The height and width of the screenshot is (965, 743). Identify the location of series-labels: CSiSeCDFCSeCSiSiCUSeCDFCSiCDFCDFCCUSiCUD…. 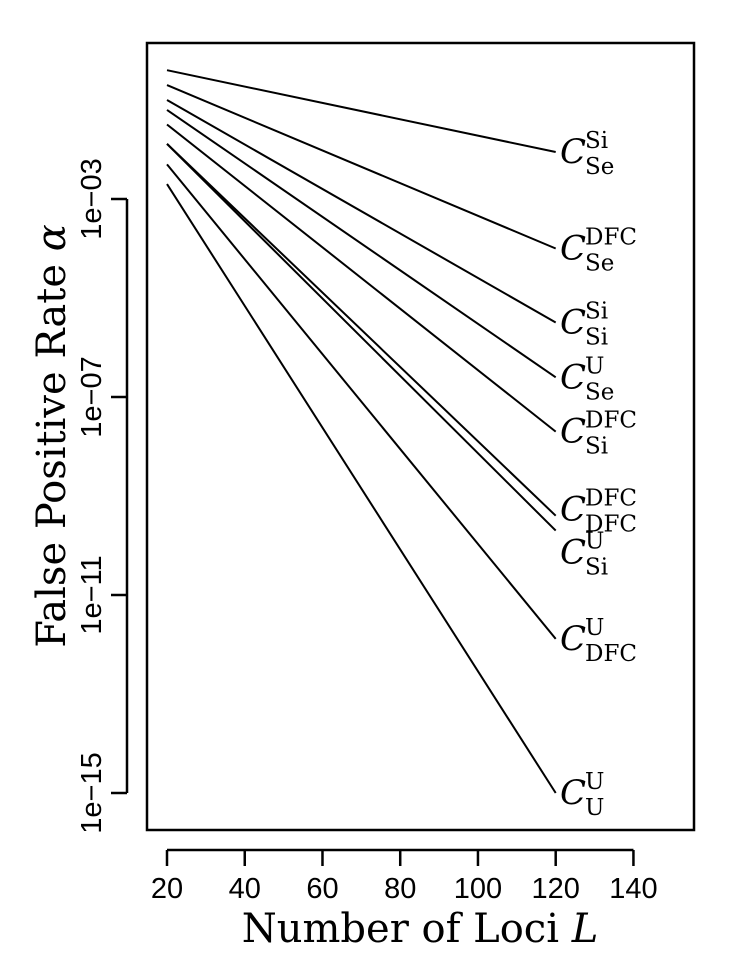
(598, 474).